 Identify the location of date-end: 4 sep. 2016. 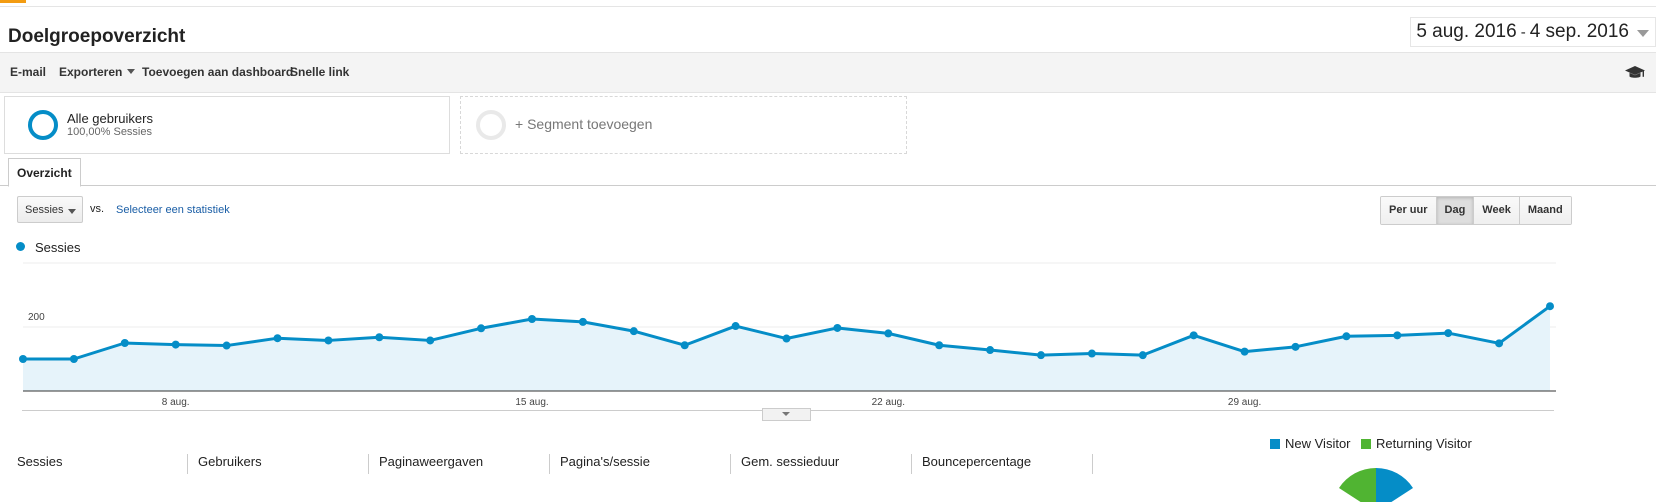
(1579, 31).